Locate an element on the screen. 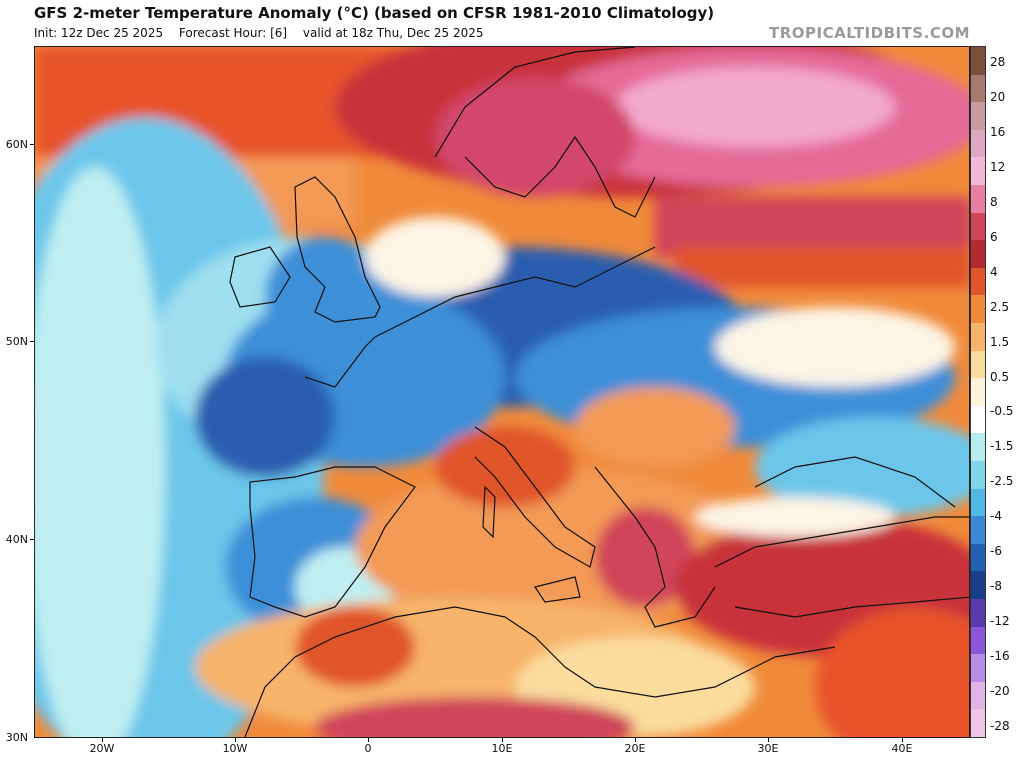 The width and height of the screenshot is (1024, 757). colorbar-label: 8 is located at coordinates (994, 201).